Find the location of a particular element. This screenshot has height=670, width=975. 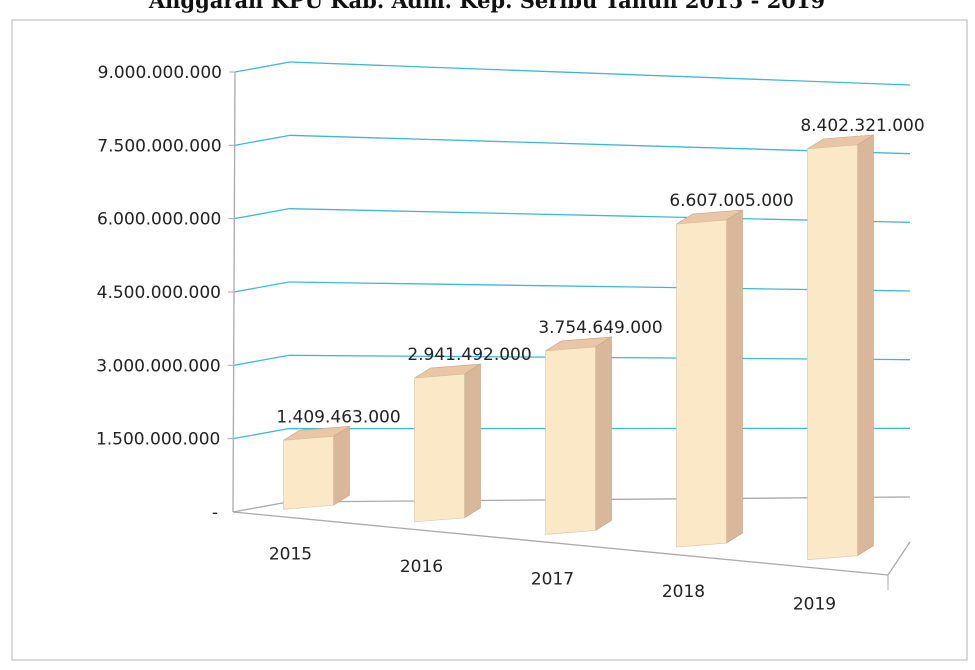

bar-side-2015 is located at coordinates (341, 465).